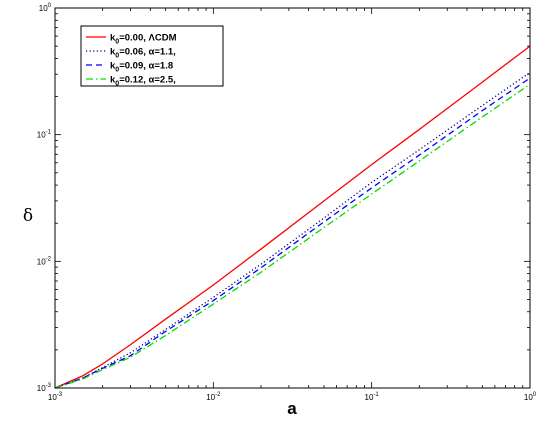  What do you see at coordinates (372, 397) in the screenshot?
I see `x-tick-label: 10⁻¹` at bounding box center [372, 397].